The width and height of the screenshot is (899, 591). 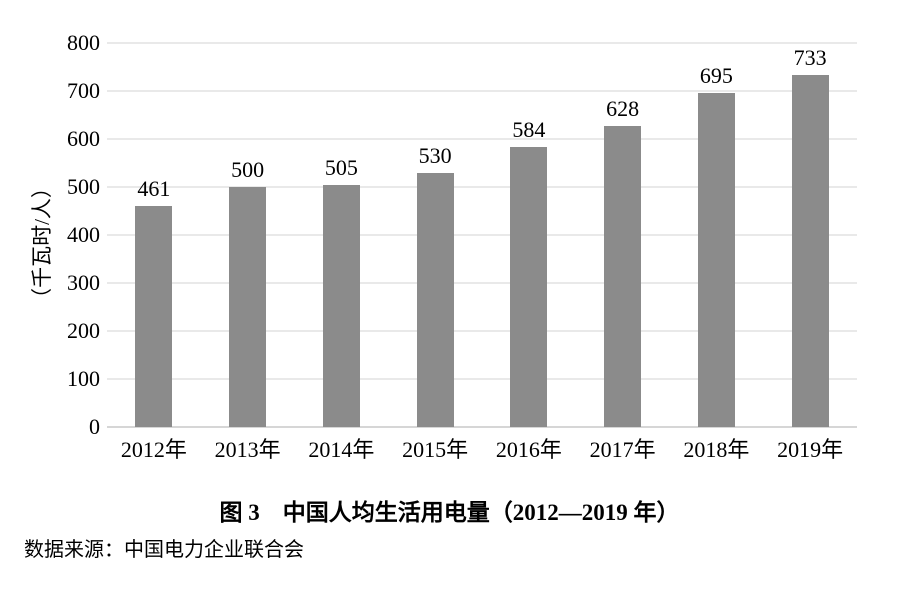 What do you see at coordinates (94, 426) in the screenshot?
I see `y-tick-label: 0` at bounding box center [94, 426].